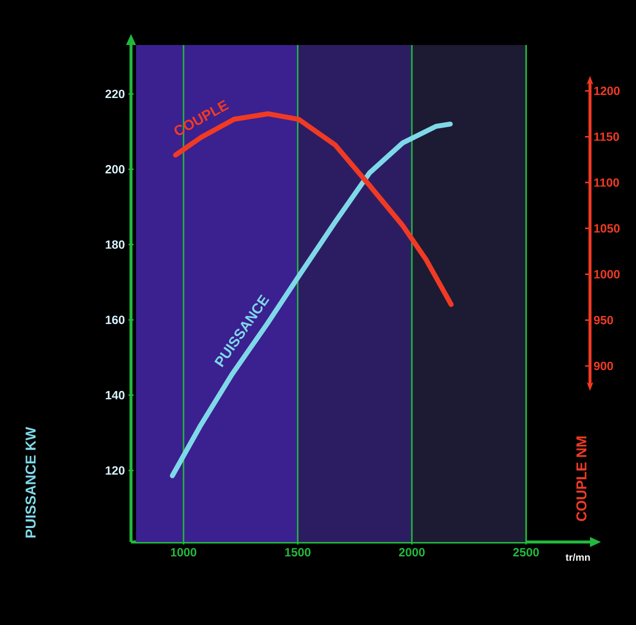  I want to click on y2-tick-label: 1100, so click(606, 182).